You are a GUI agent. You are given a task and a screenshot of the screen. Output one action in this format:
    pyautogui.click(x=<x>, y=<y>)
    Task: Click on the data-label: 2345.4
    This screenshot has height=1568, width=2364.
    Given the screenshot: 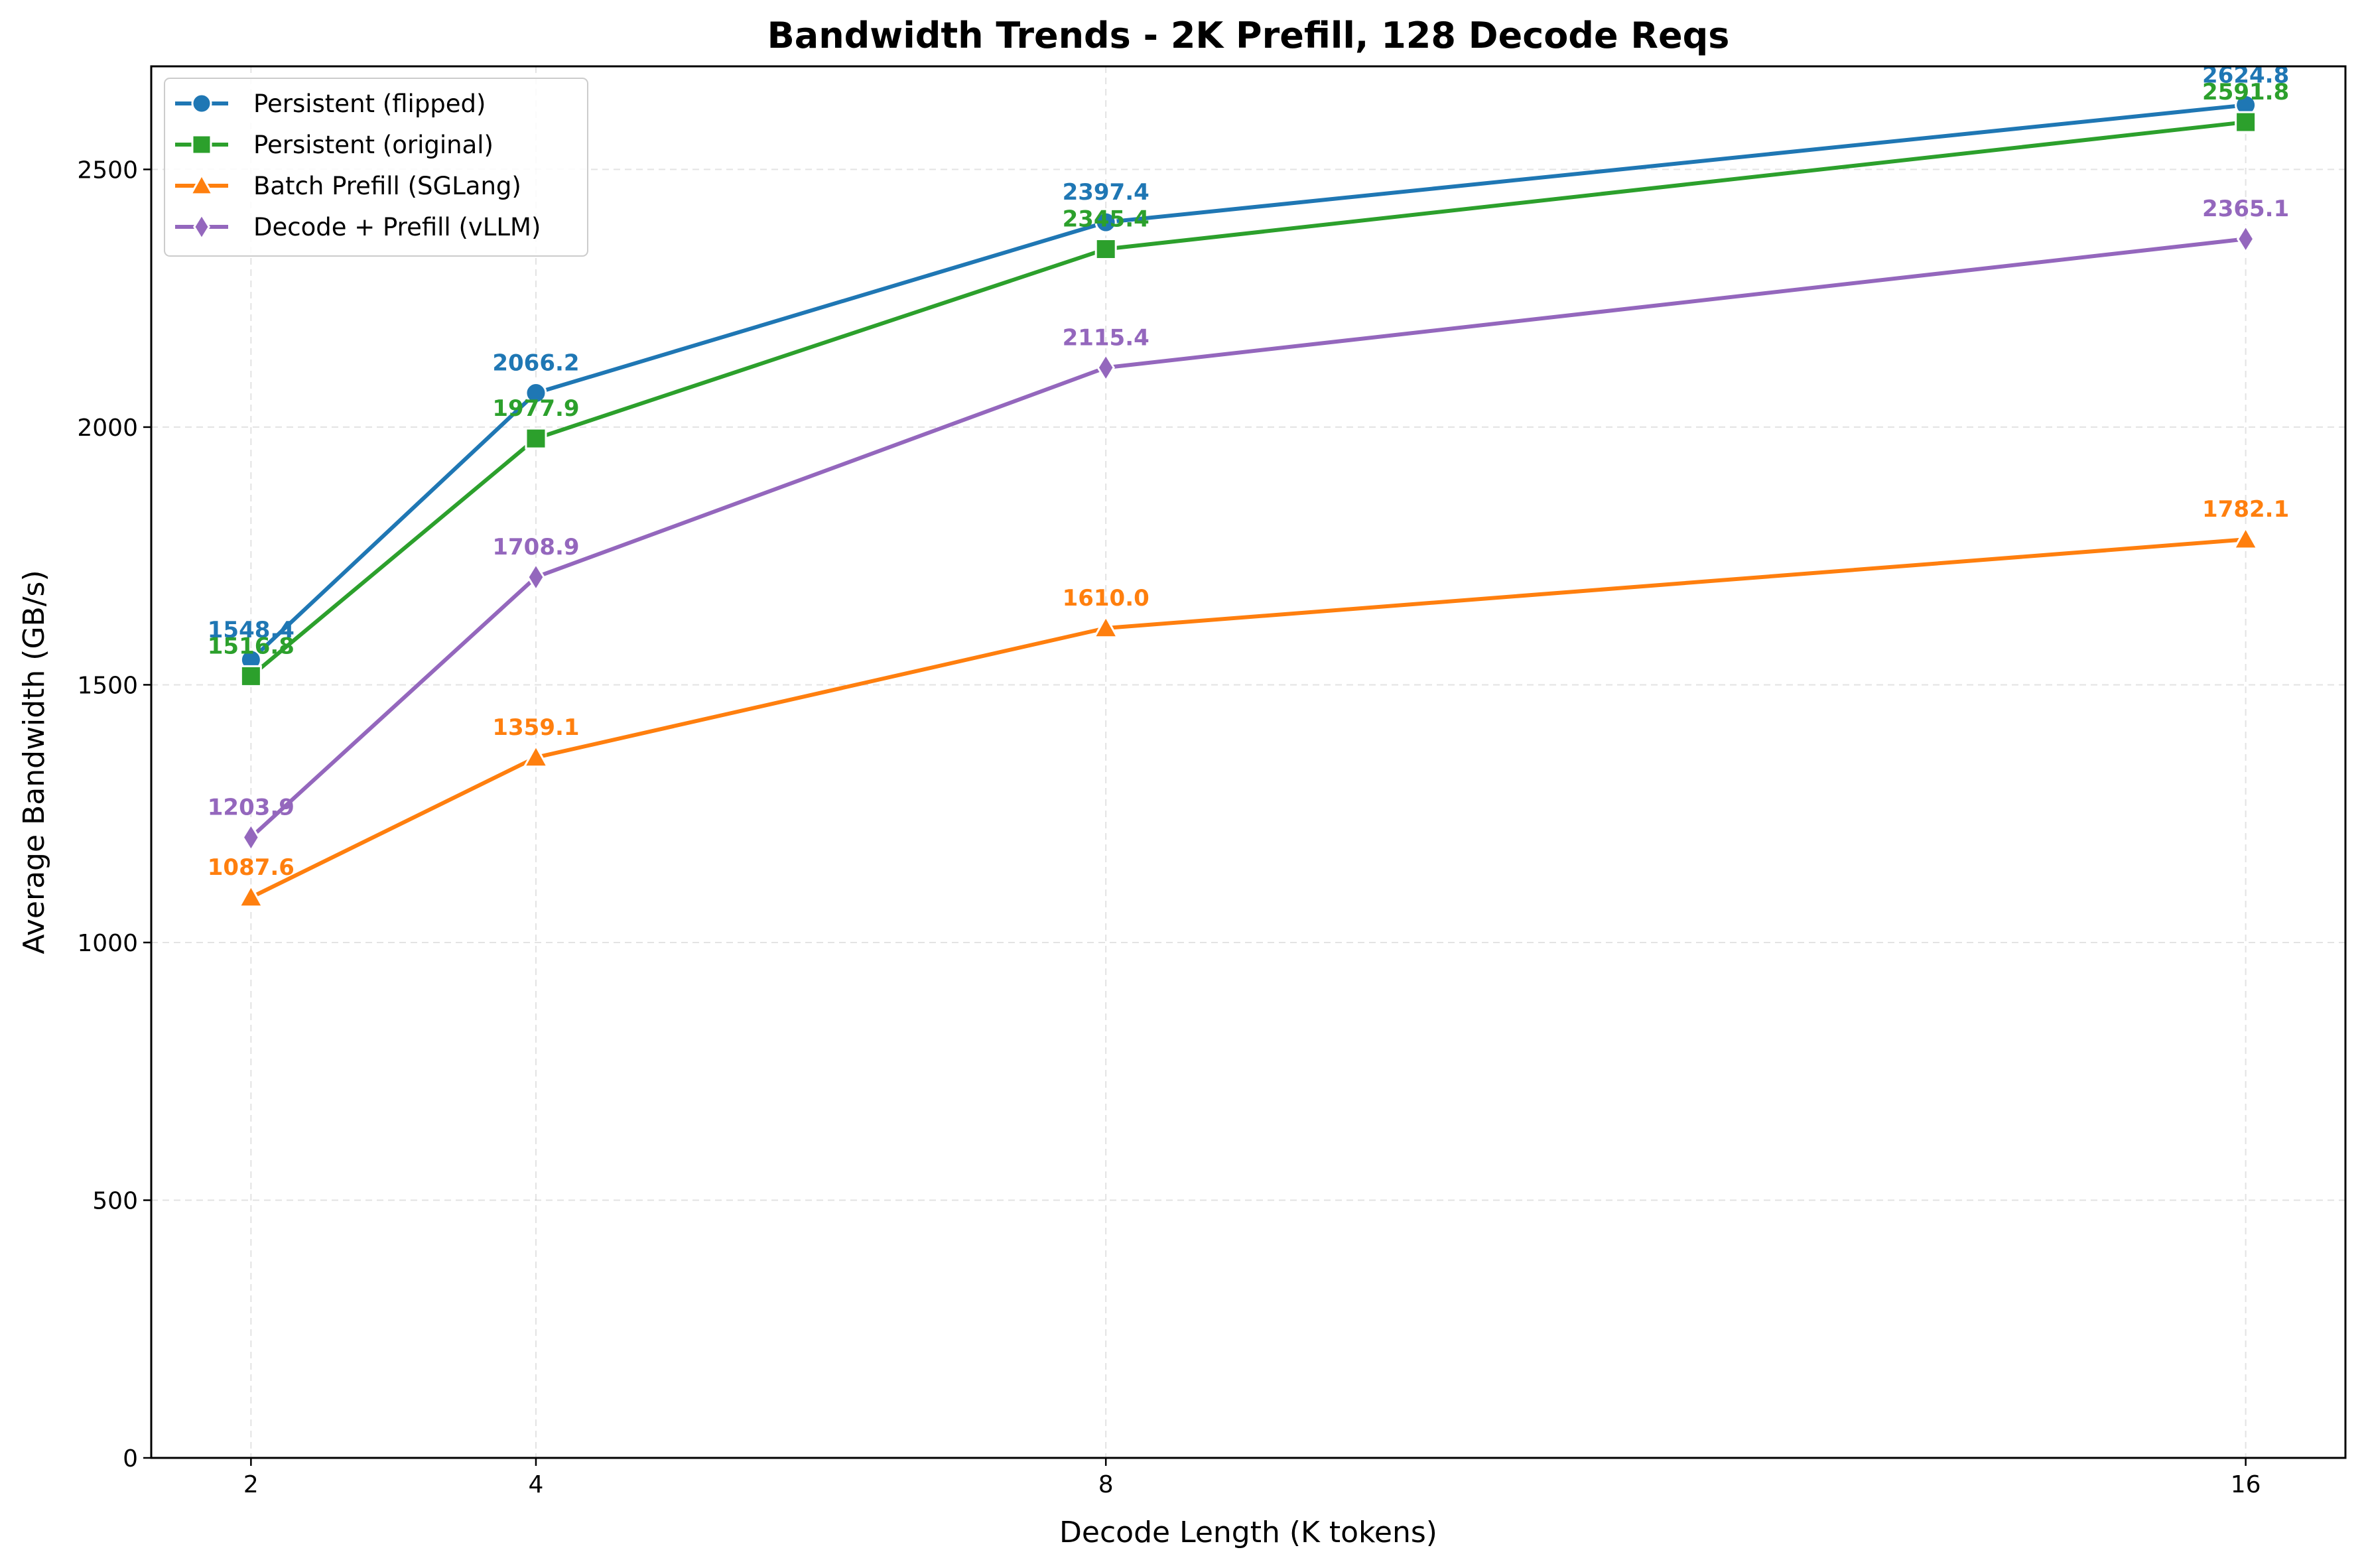 What is the action you would take?
    pyautogui.click(x=1106, y=220)
    